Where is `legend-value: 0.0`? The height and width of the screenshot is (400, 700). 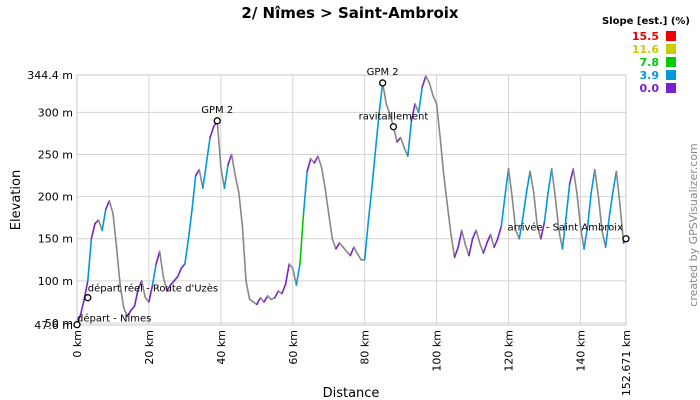
legend-value: 0.0 is located at coordinates (650, 88).